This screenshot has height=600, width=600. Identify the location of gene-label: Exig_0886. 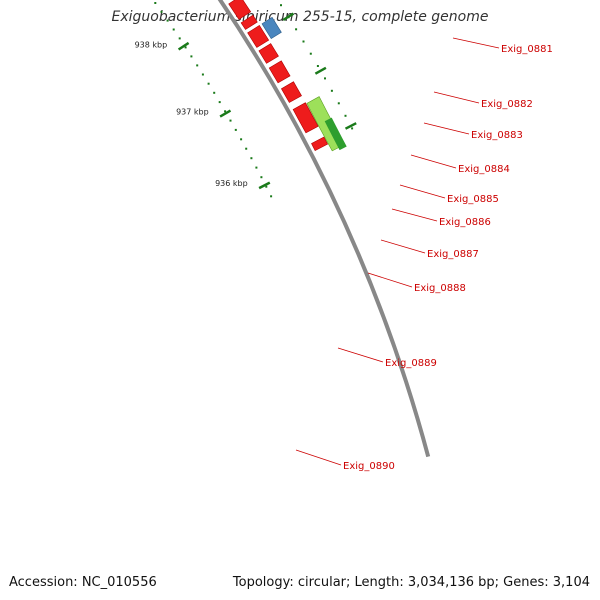
(465, 222).